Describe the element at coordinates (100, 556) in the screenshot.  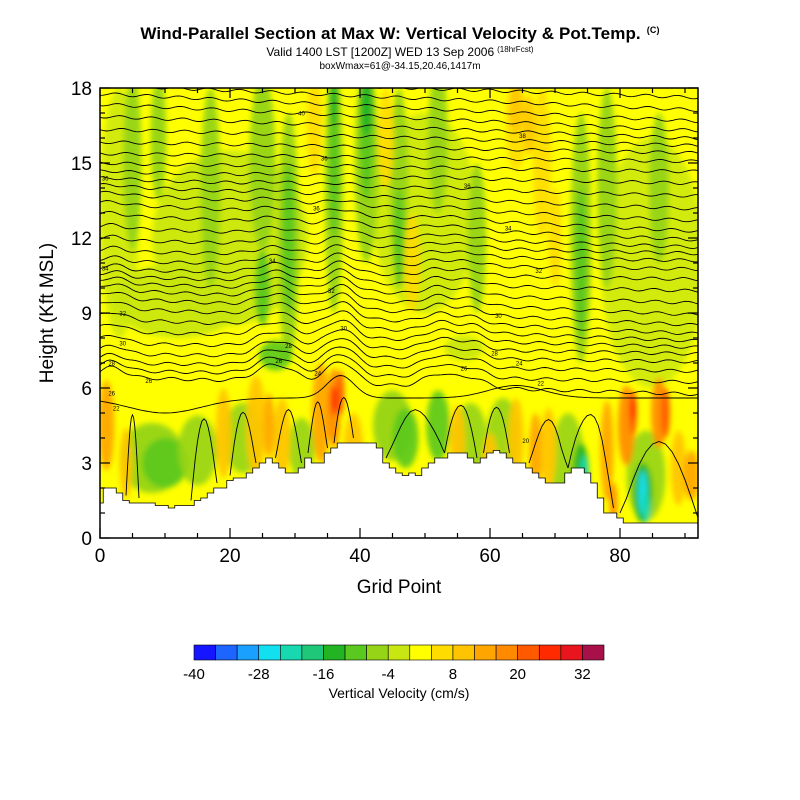
I see `x-tick-label: 0` at that location.